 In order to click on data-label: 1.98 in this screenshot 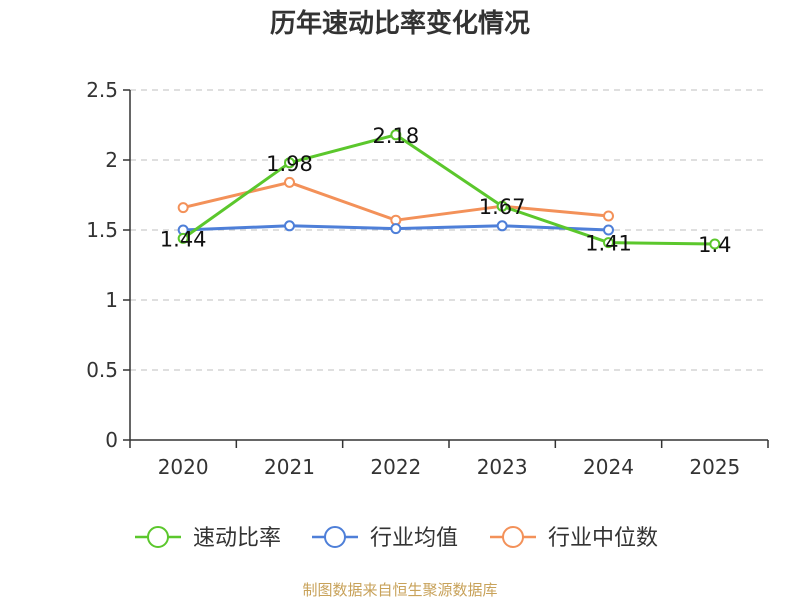, I will do `click(289, 164)`.